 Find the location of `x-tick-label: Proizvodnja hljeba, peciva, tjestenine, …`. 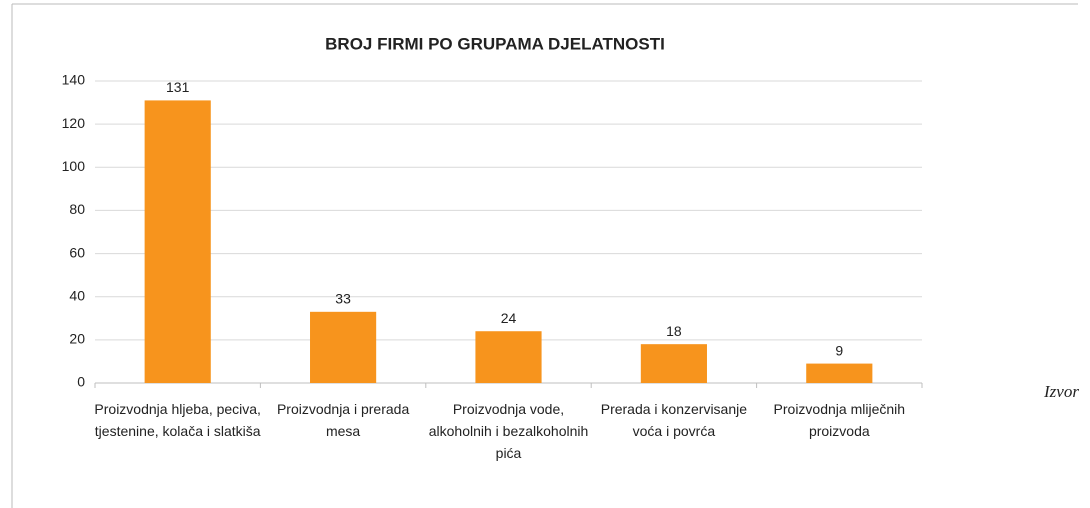

x-tick-label: Proizvodnja hljeba, peciva, tjestenine, … is located at coordinates (177, 420).